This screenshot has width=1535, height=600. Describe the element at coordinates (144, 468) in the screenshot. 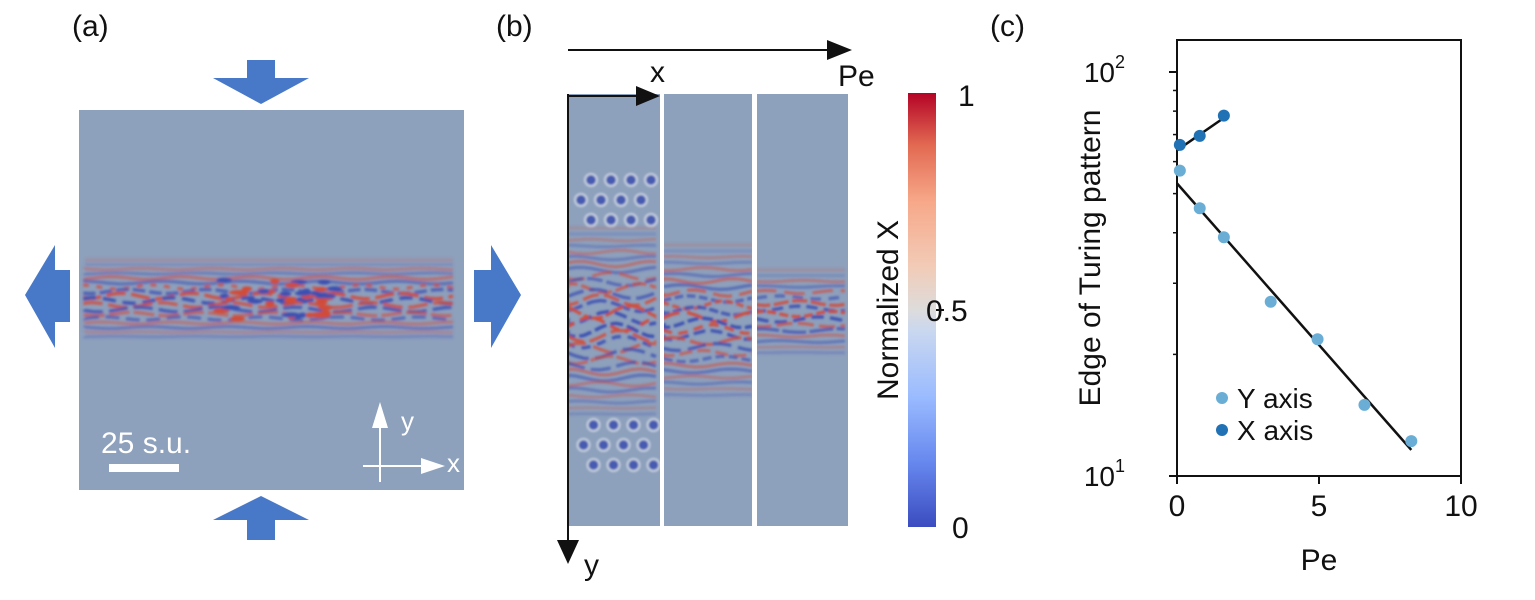

I see `scale-bar` at that location.